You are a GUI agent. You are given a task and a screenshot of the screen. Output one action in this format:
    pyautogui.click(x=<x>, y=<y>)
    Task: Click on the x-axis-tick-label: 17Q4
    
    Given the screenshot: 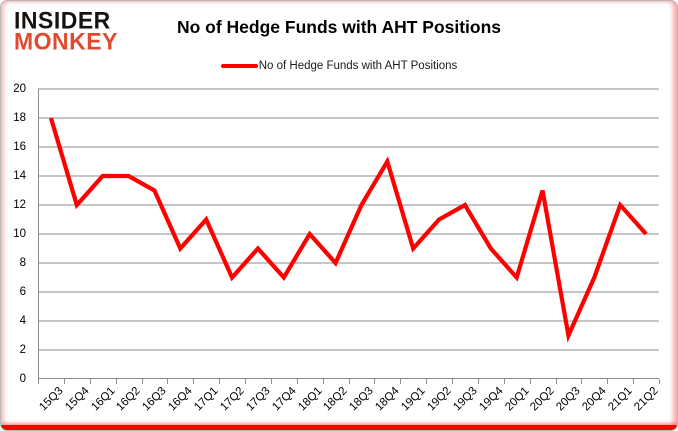 What is the action you would take?
    pyautogui.click(x=284, y=399)
    